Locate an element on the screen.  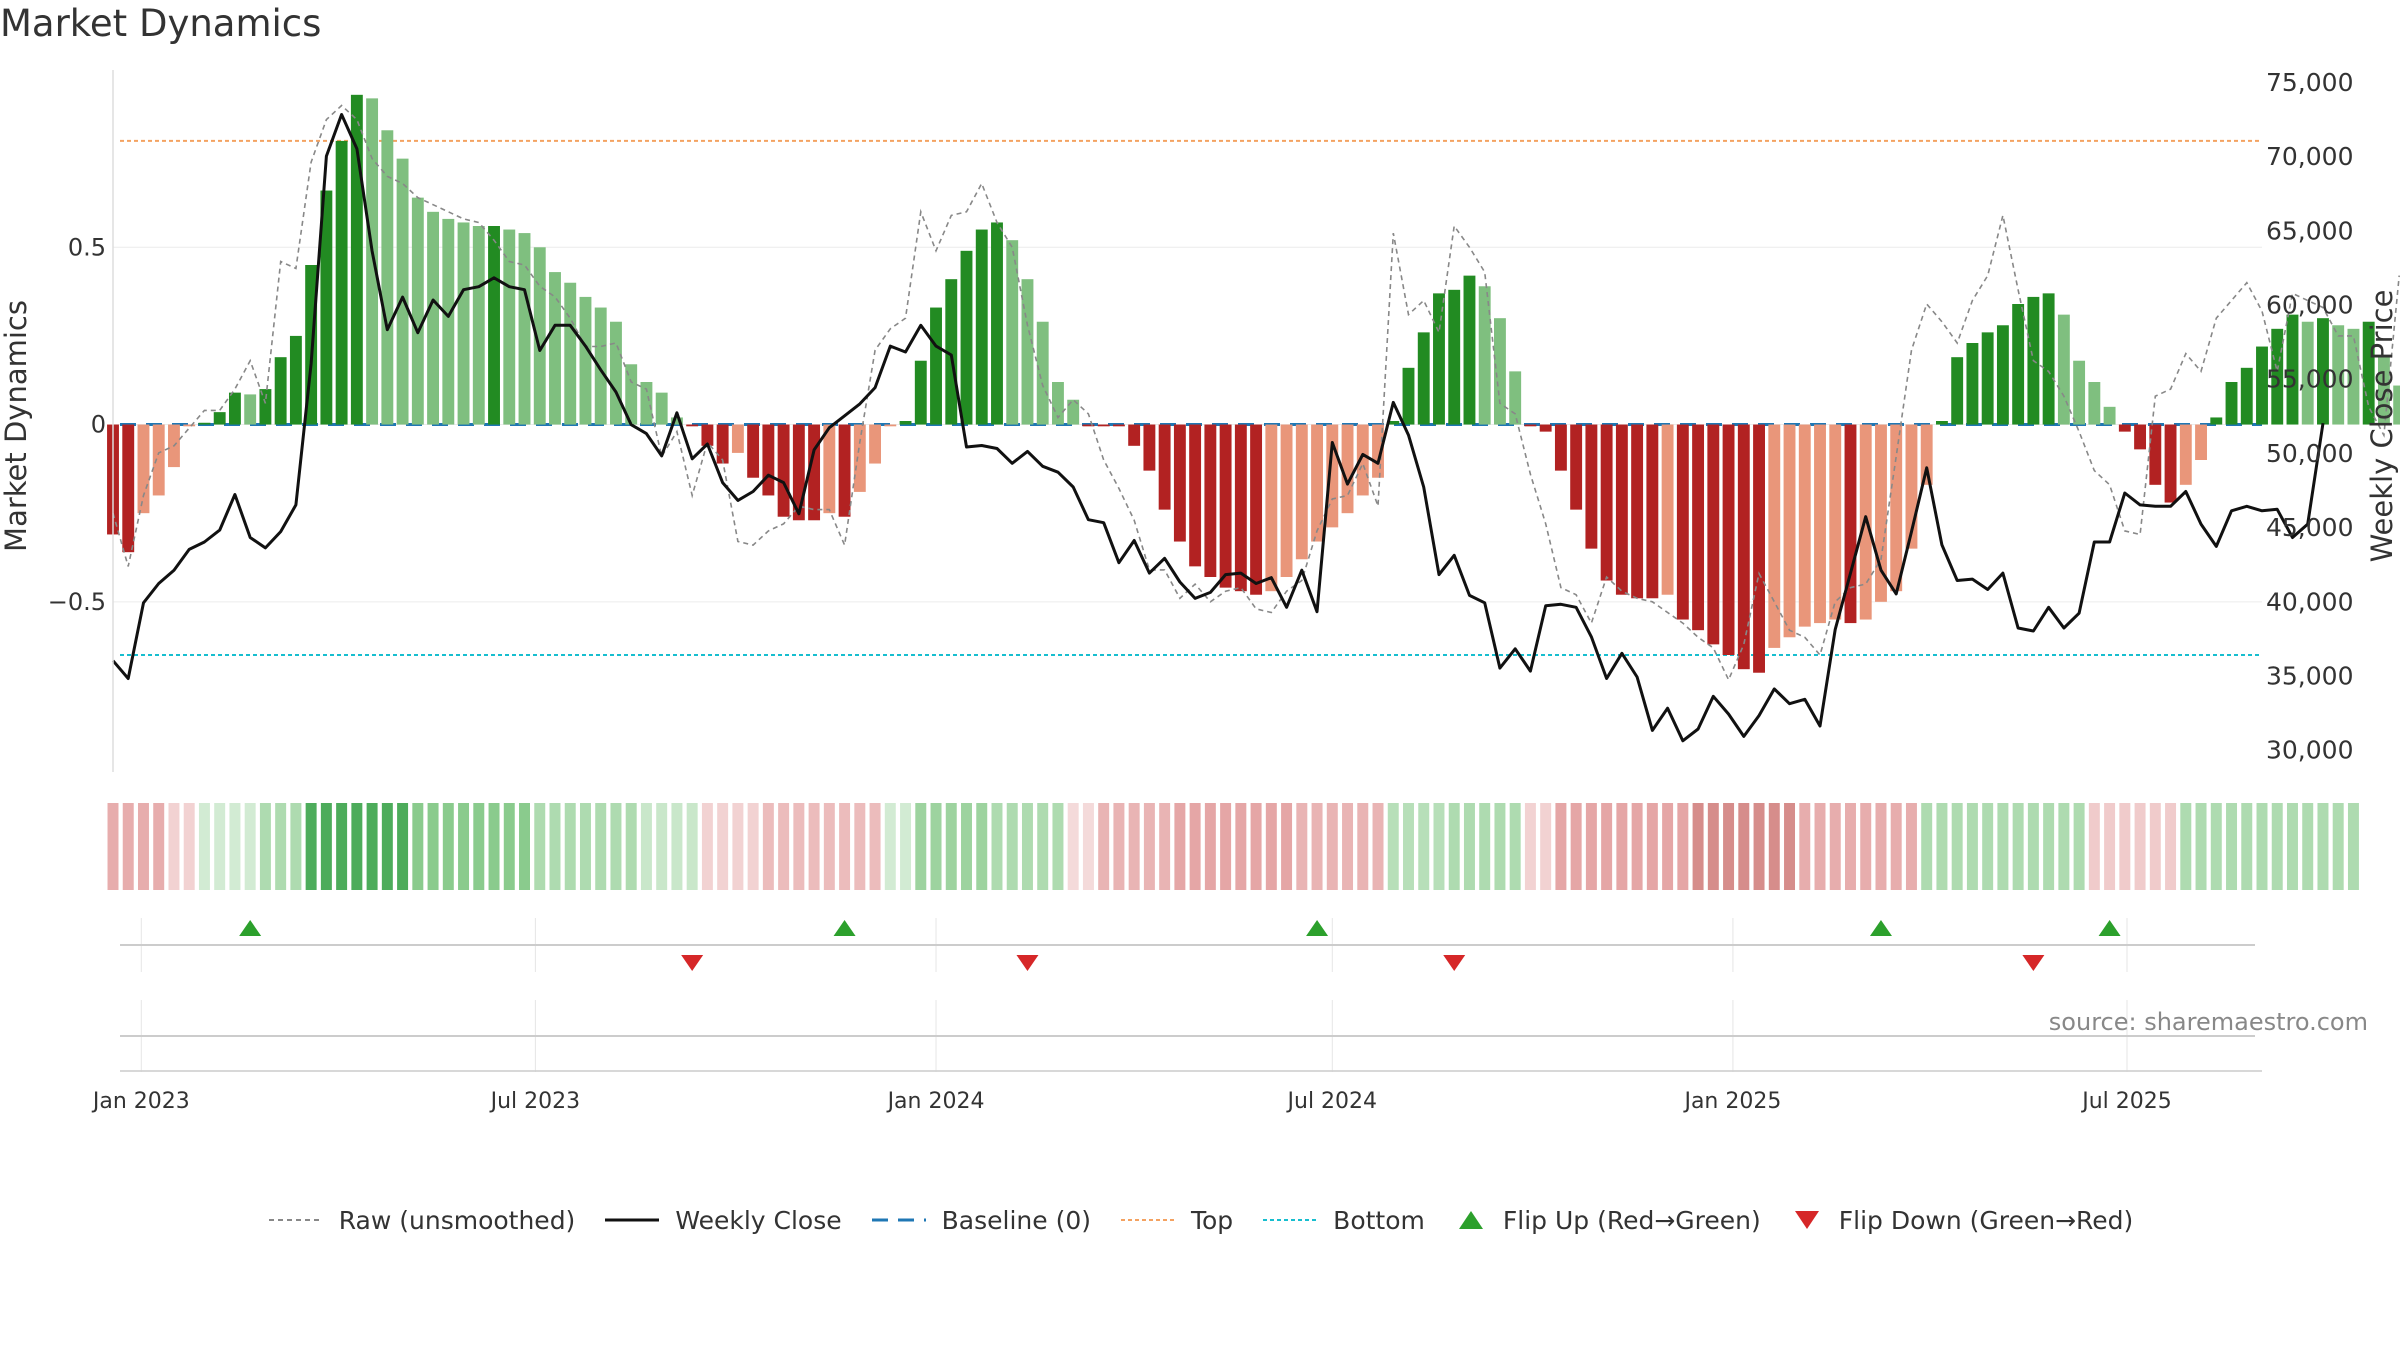
flip-down-icon is located at coordinates (692, 963).